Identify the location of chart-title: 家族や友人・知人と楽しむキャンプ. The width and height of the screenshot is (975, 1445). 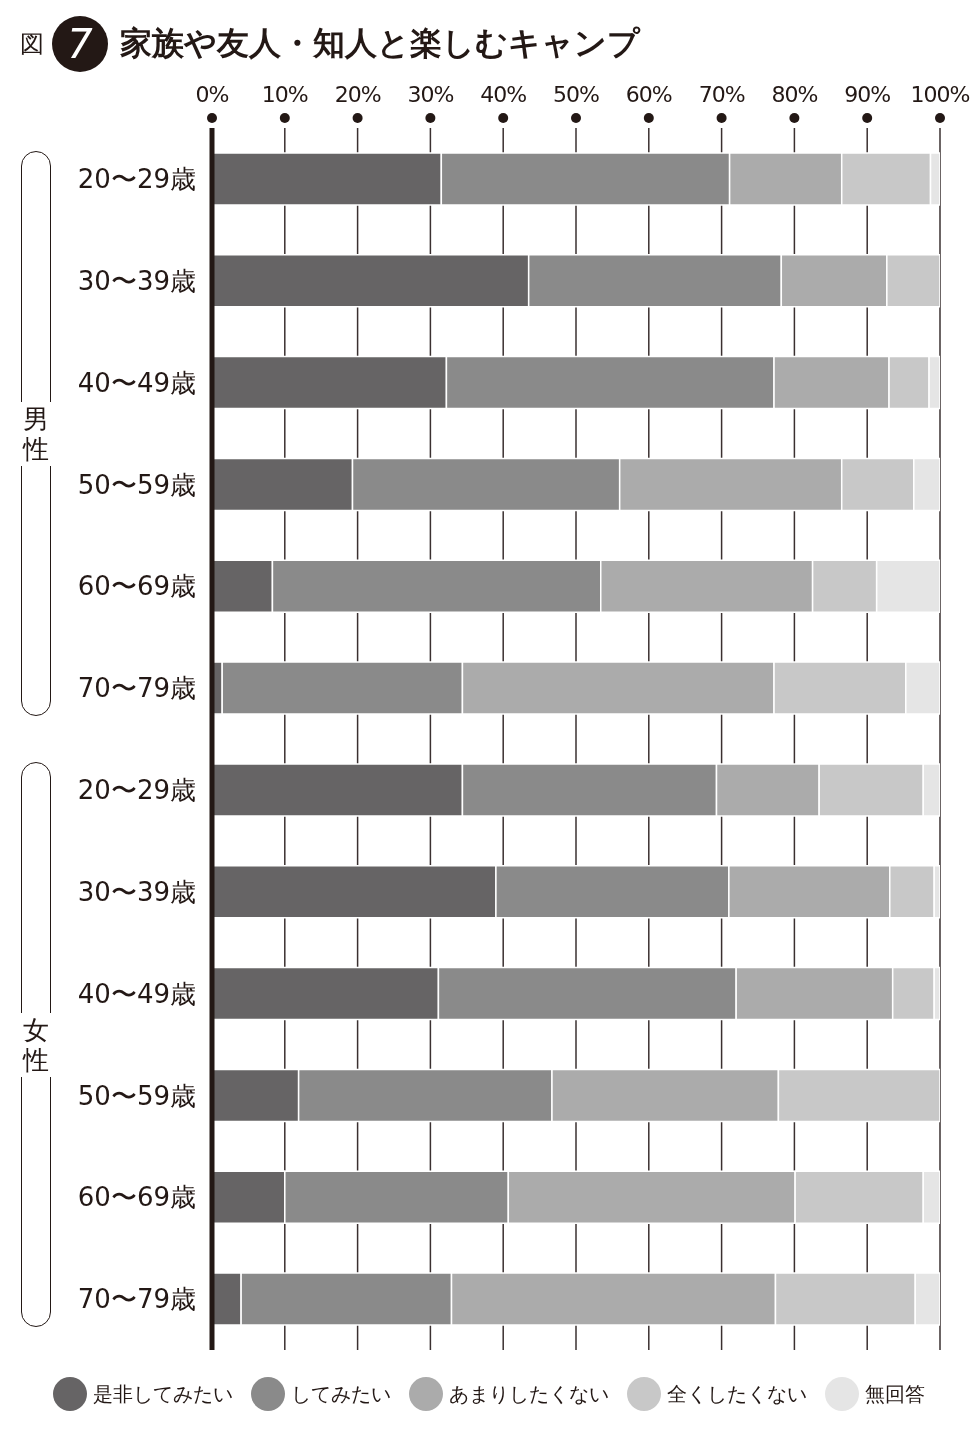
(380, 43).